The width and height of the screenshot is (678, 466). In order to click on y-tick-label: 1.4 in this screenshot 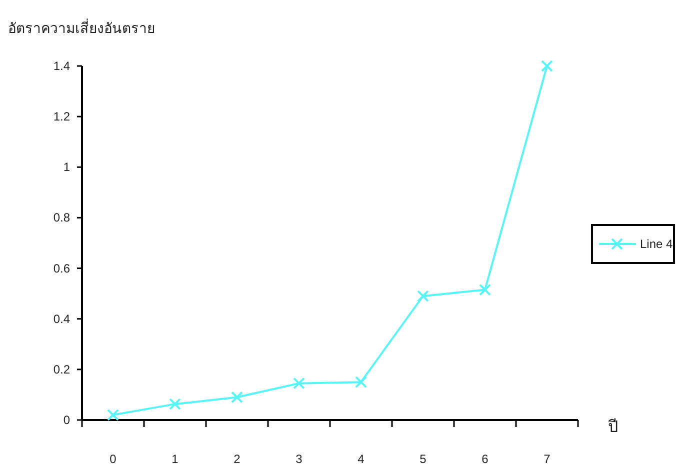, I will do `click(61, 66)`.